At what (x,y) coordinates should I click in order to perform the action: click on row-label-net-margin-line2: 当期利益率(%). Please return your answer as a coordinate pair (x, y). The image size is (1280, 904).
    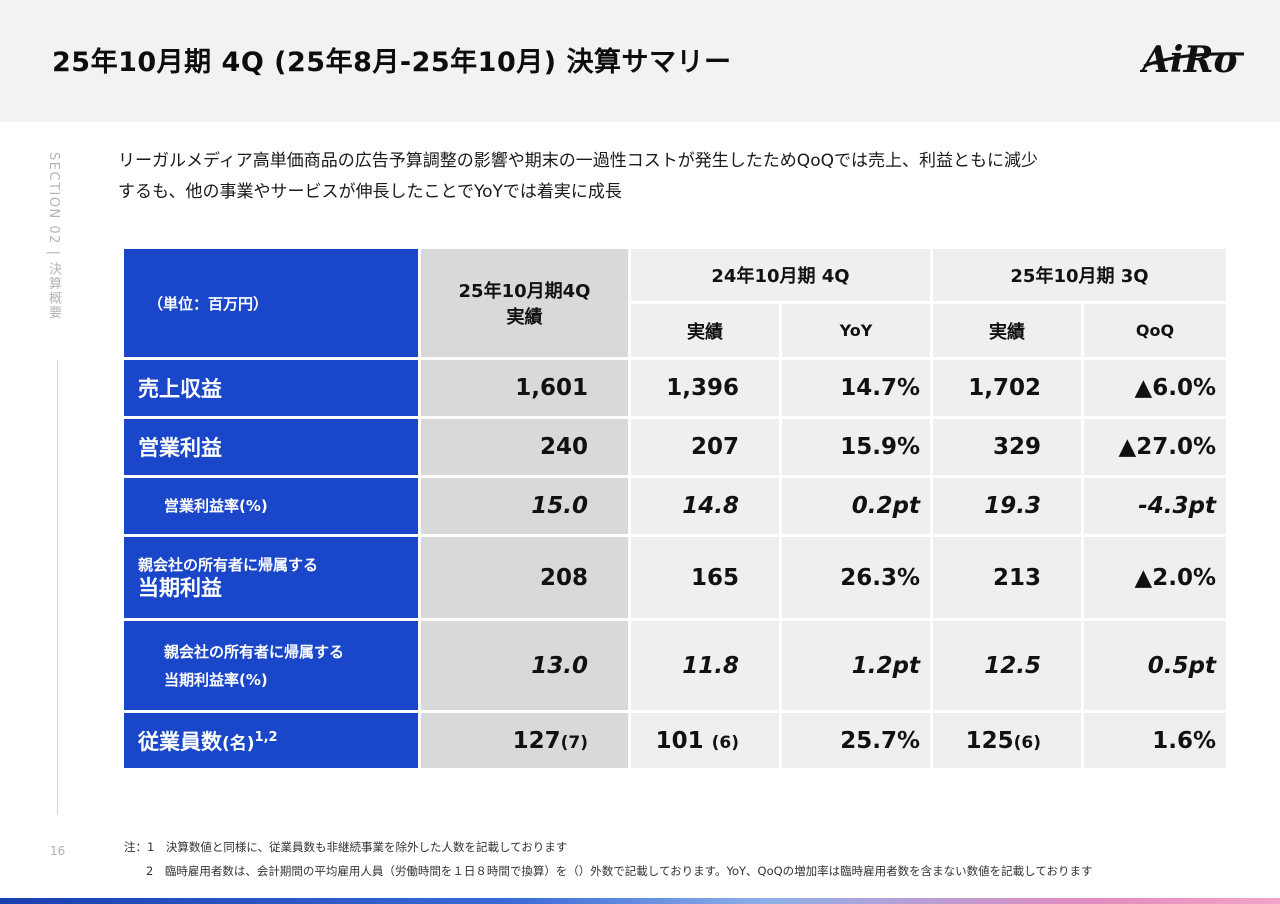
    Looking at the image, I should click on (216, 679).